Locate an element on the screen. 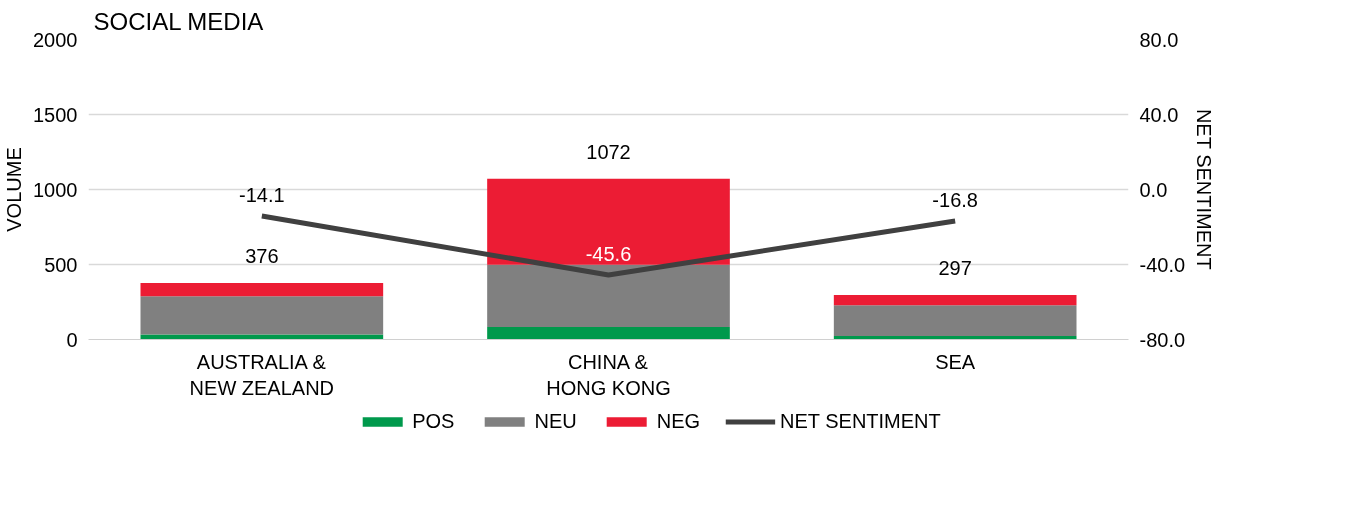  total-label: 1072 is located at coordinates (608, 151).